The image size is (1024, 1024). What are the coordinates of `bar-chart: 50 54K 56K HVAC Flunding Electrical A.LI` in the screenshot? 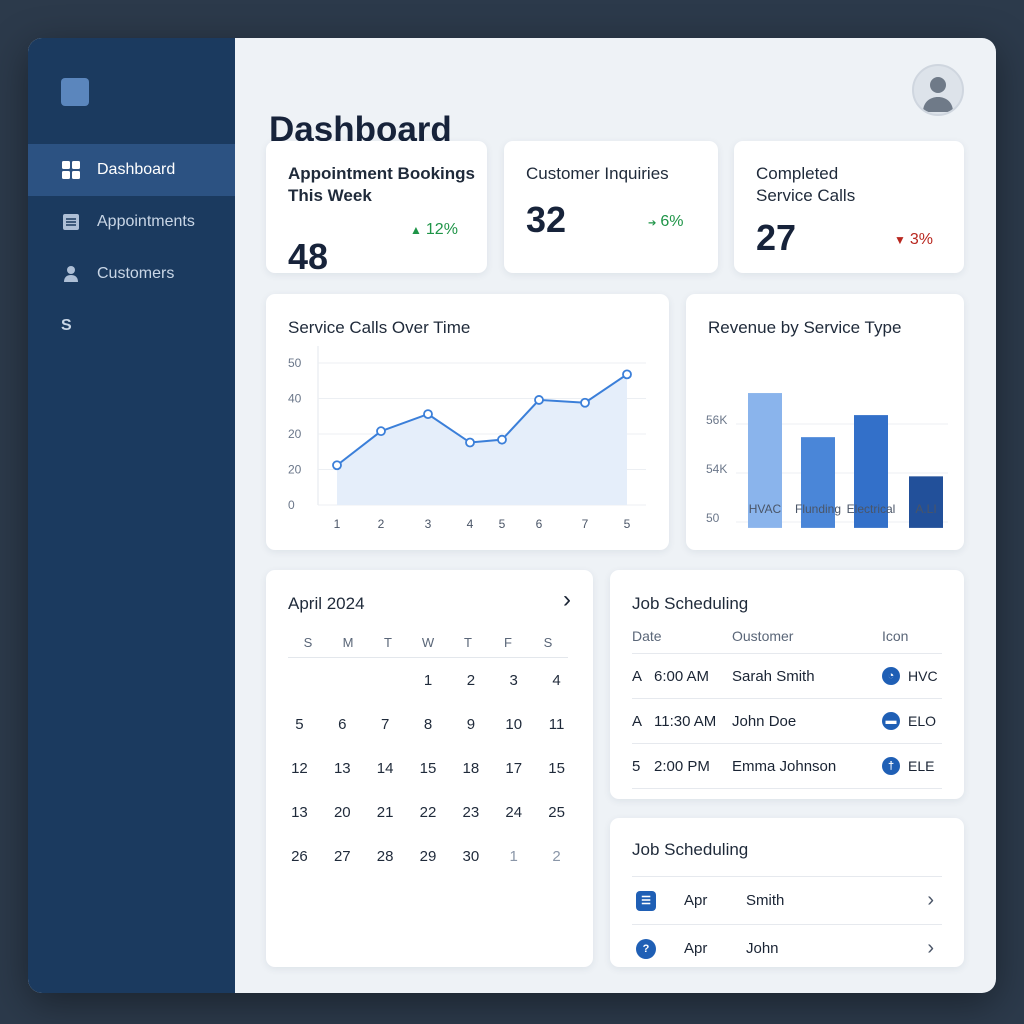 It's located at (827, 460).